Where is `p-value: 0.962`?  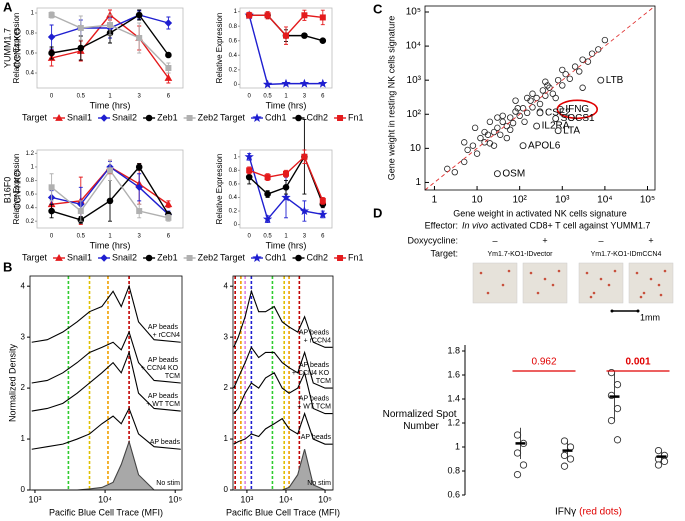
p-value: 0.962 is located at coordinates (543, 362).